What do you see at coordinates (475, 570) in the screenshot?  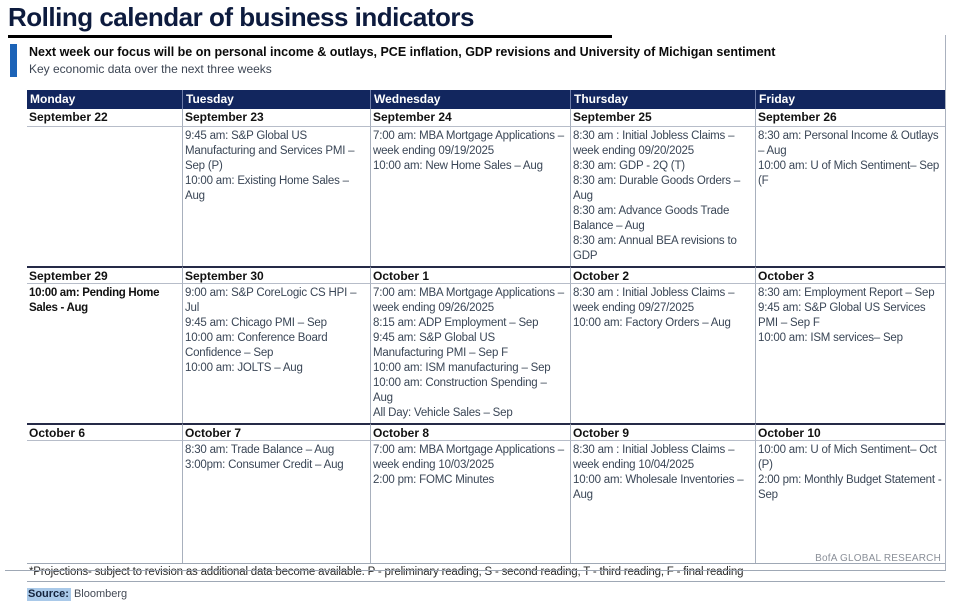 I see `page-frame-bottom-border` at bounding box center [475, 570].